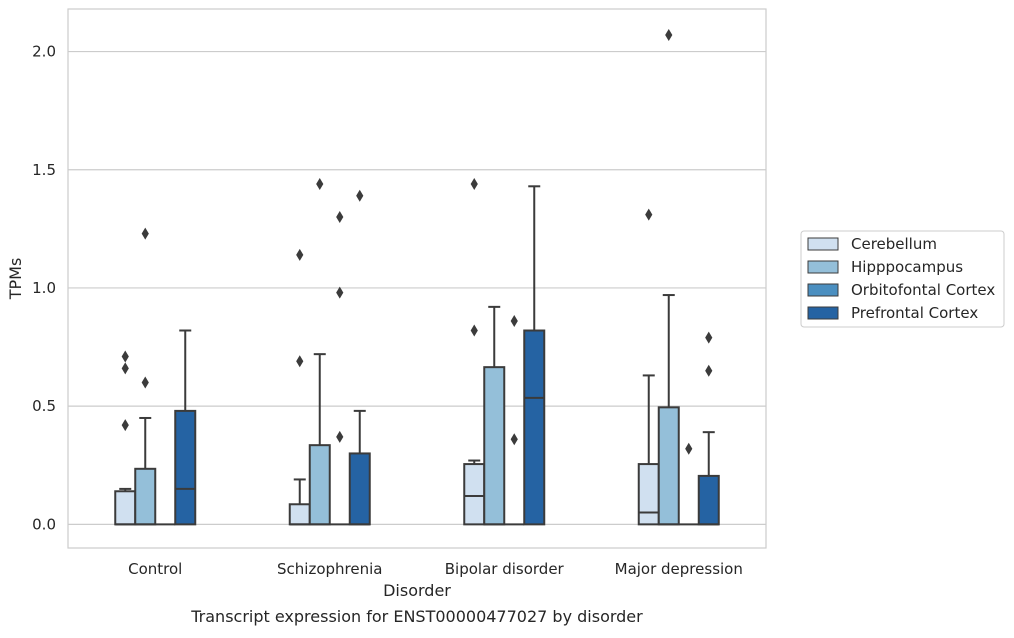  What do you see at coordinates (923, 290) in the screenshot?
I see `legend-label: Orbitofontal Cortex` at bounding box center [923, 290].